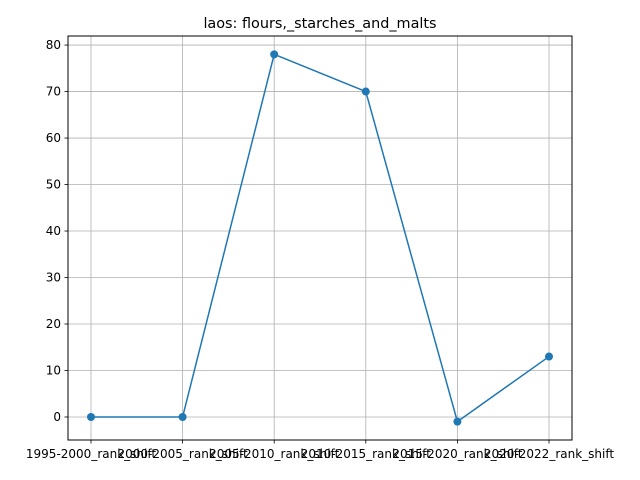  What do you see at coordinates (183, 454) in the screenshot?
I see `x-tick-label: 2000-2005_rank_shift` at bounding box center [183, 454].